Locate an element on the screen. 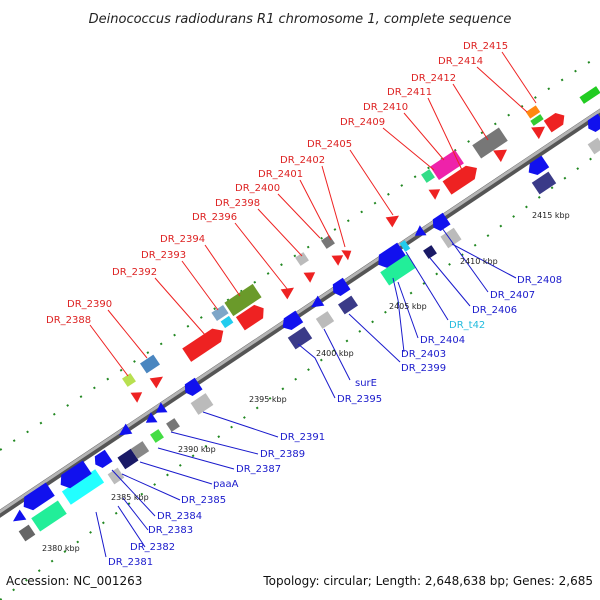  gene-DR_2382-arrow is located at coordinates (37, 497).